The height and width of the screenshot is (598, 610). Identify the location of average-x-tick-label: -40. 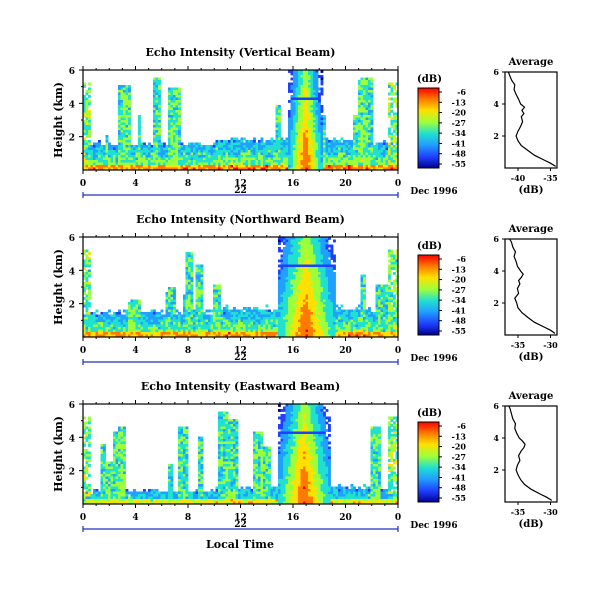
(518, 178).